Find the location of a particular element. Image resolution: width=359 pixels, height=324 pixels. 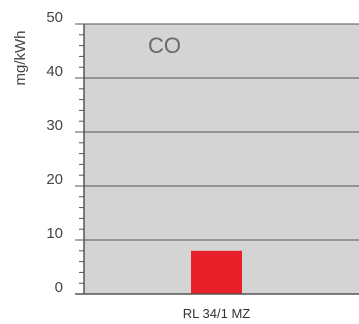

y-tick-label-0: 0 is located at coordinates (59, 287).